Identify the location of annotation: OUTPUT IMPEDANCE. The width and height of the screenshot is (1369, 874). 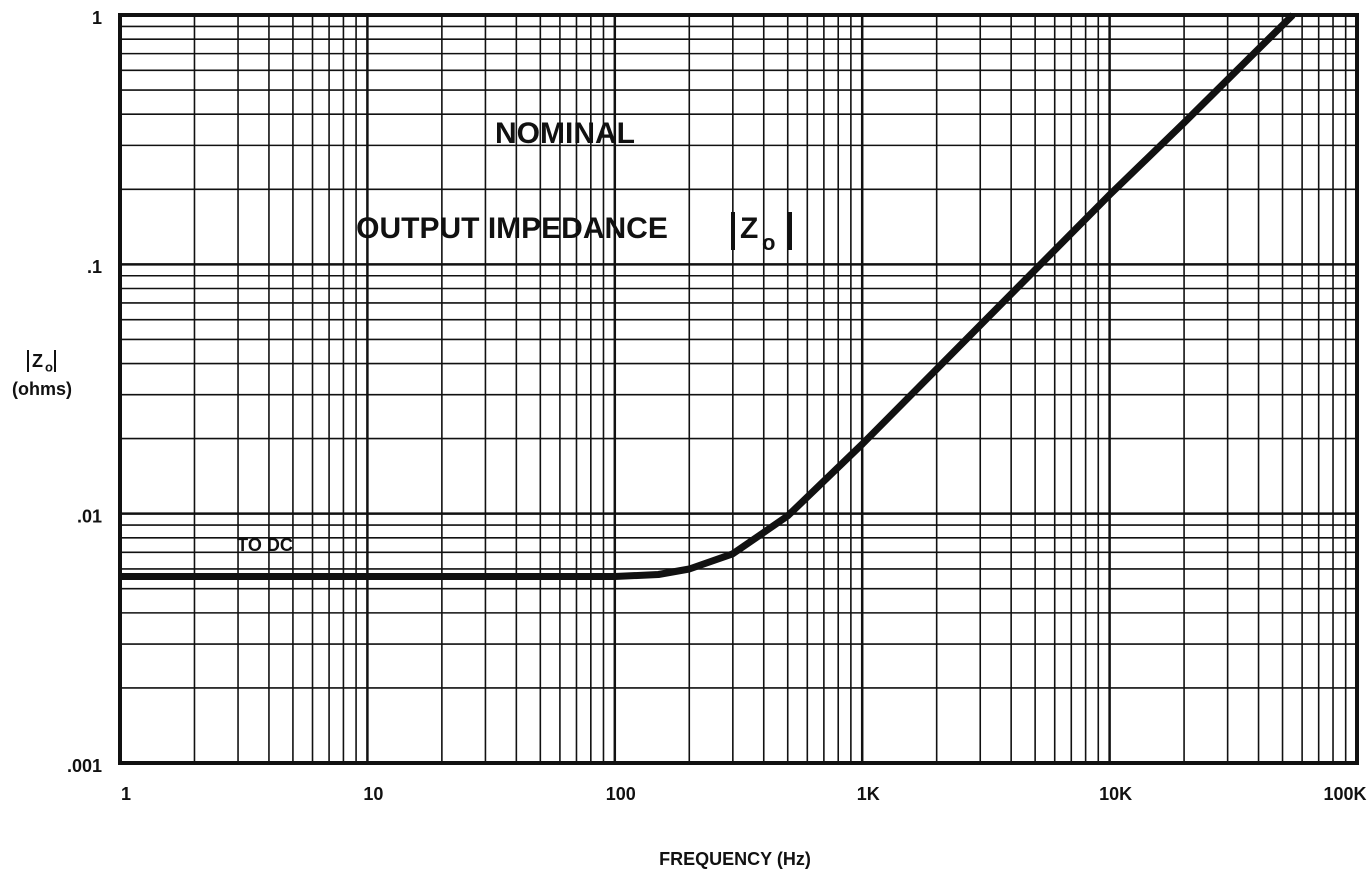
(512, 228).